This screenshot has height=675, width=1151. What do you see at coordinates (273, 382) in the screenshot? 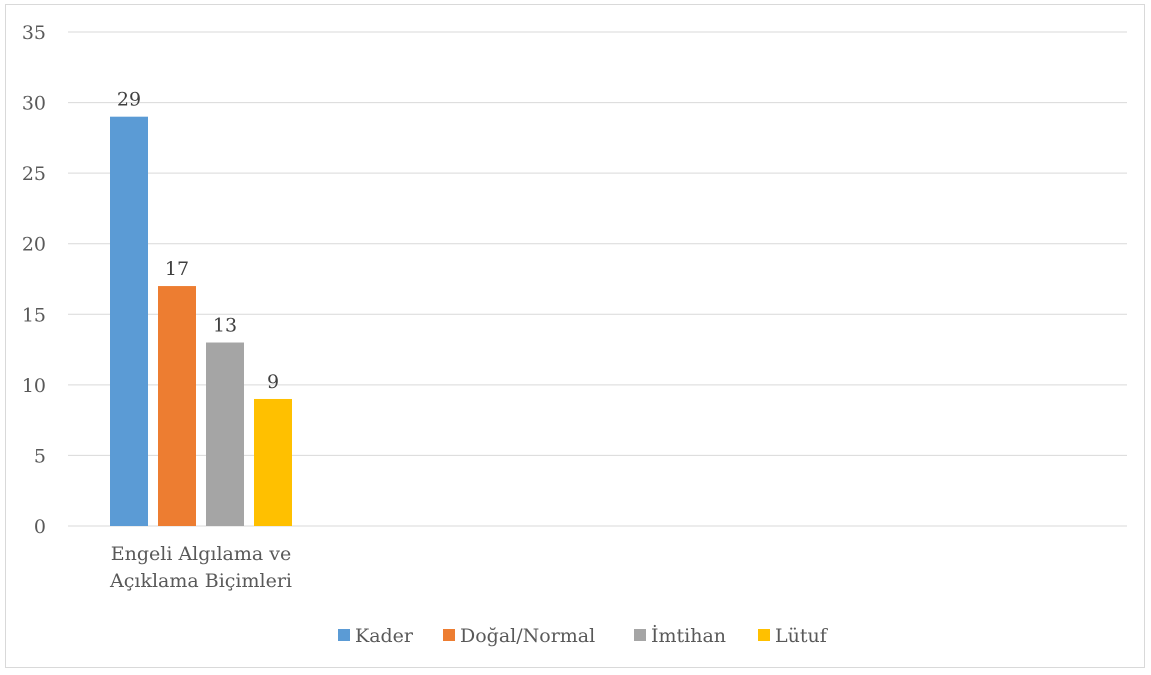
I see `data-label: 9` at bounding box center [273, 382].